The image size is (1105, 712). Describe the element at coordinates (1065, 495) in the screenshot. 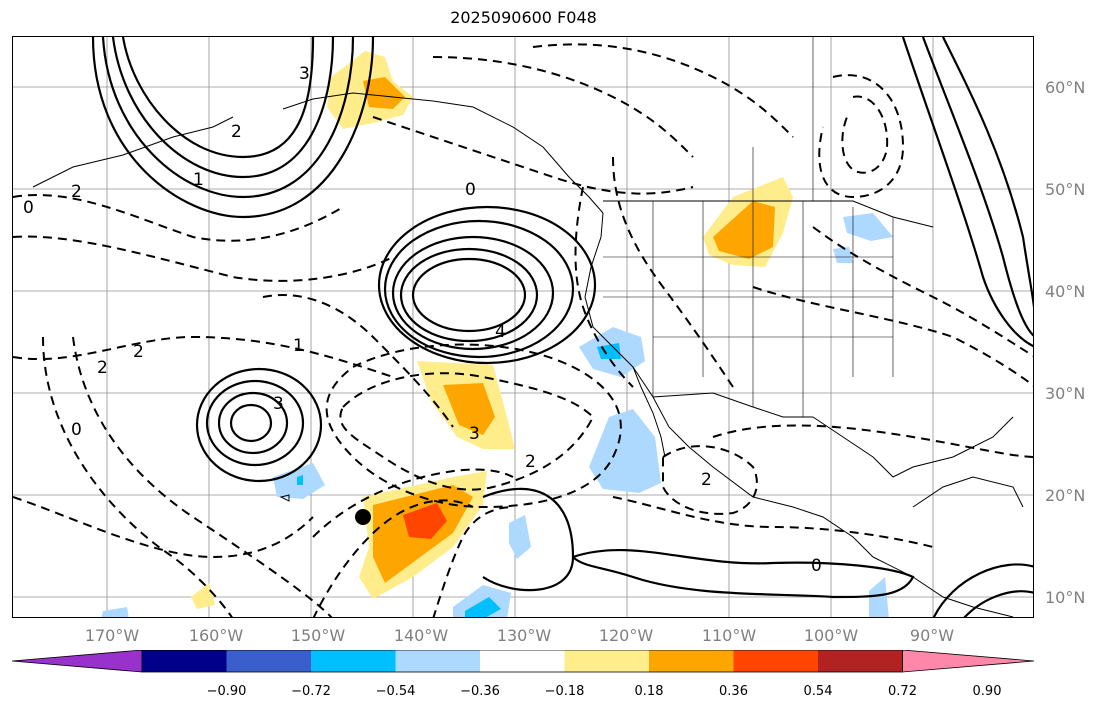

I see `lat-label-20n: 20°N` at that location.